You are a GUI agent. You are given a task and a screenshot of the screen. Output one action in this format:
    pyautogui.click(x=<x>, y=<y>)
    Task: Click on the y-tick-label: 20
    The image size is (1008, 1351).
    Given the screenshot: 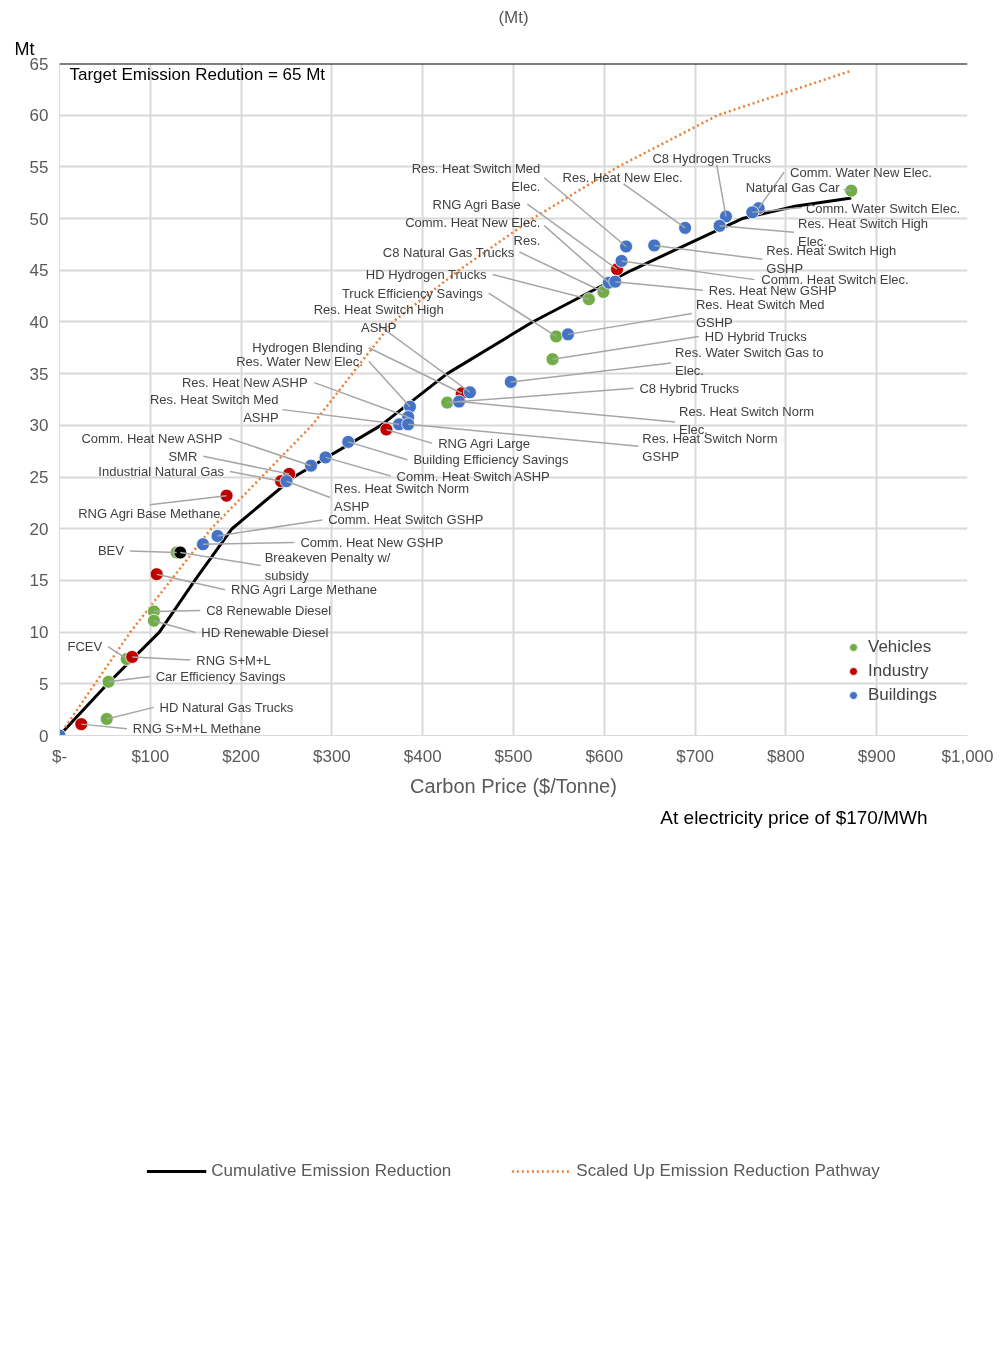 What is the action you would take?
    pyautogui.click(x=39, y=529)
    